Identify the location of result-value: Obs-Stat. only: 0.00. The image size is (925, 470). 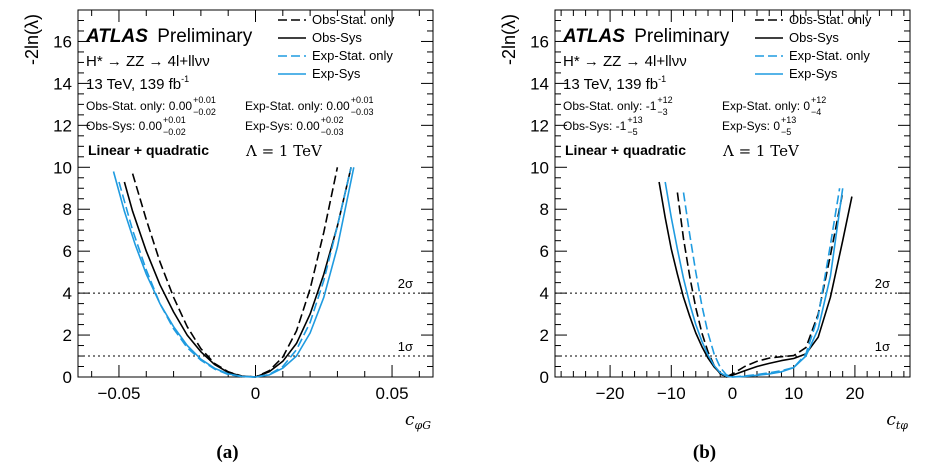
(139, 106).